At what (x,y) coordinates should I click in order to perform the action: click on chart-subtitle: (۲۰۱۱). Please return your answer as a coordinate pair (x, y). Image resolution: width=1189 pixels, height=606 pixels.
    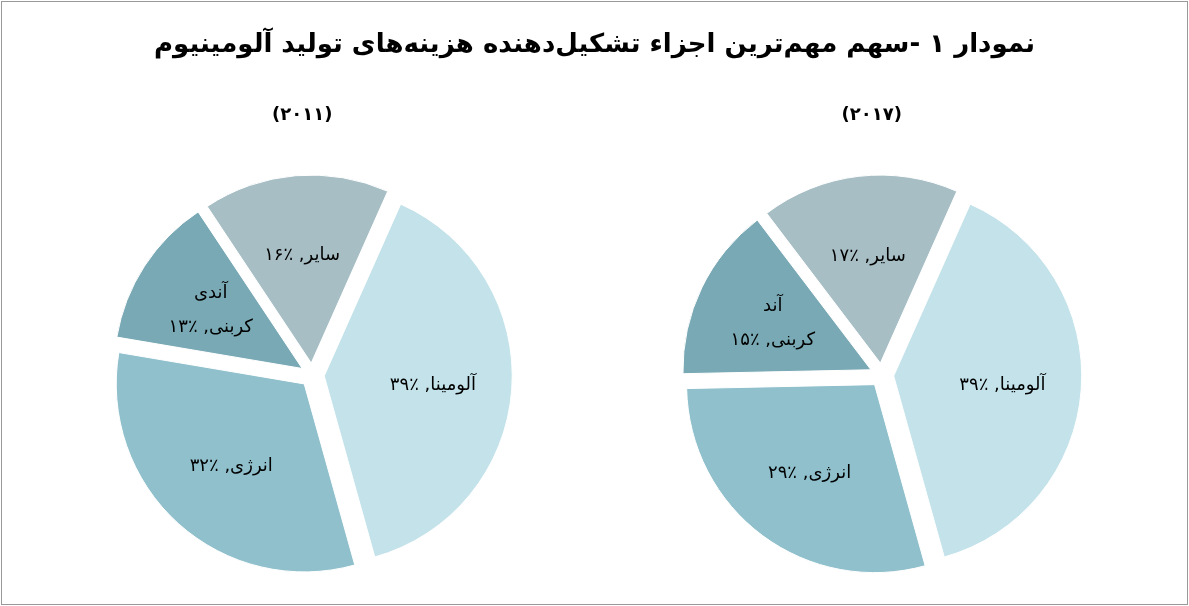
    Looking at the image, I should click on (302, 113).